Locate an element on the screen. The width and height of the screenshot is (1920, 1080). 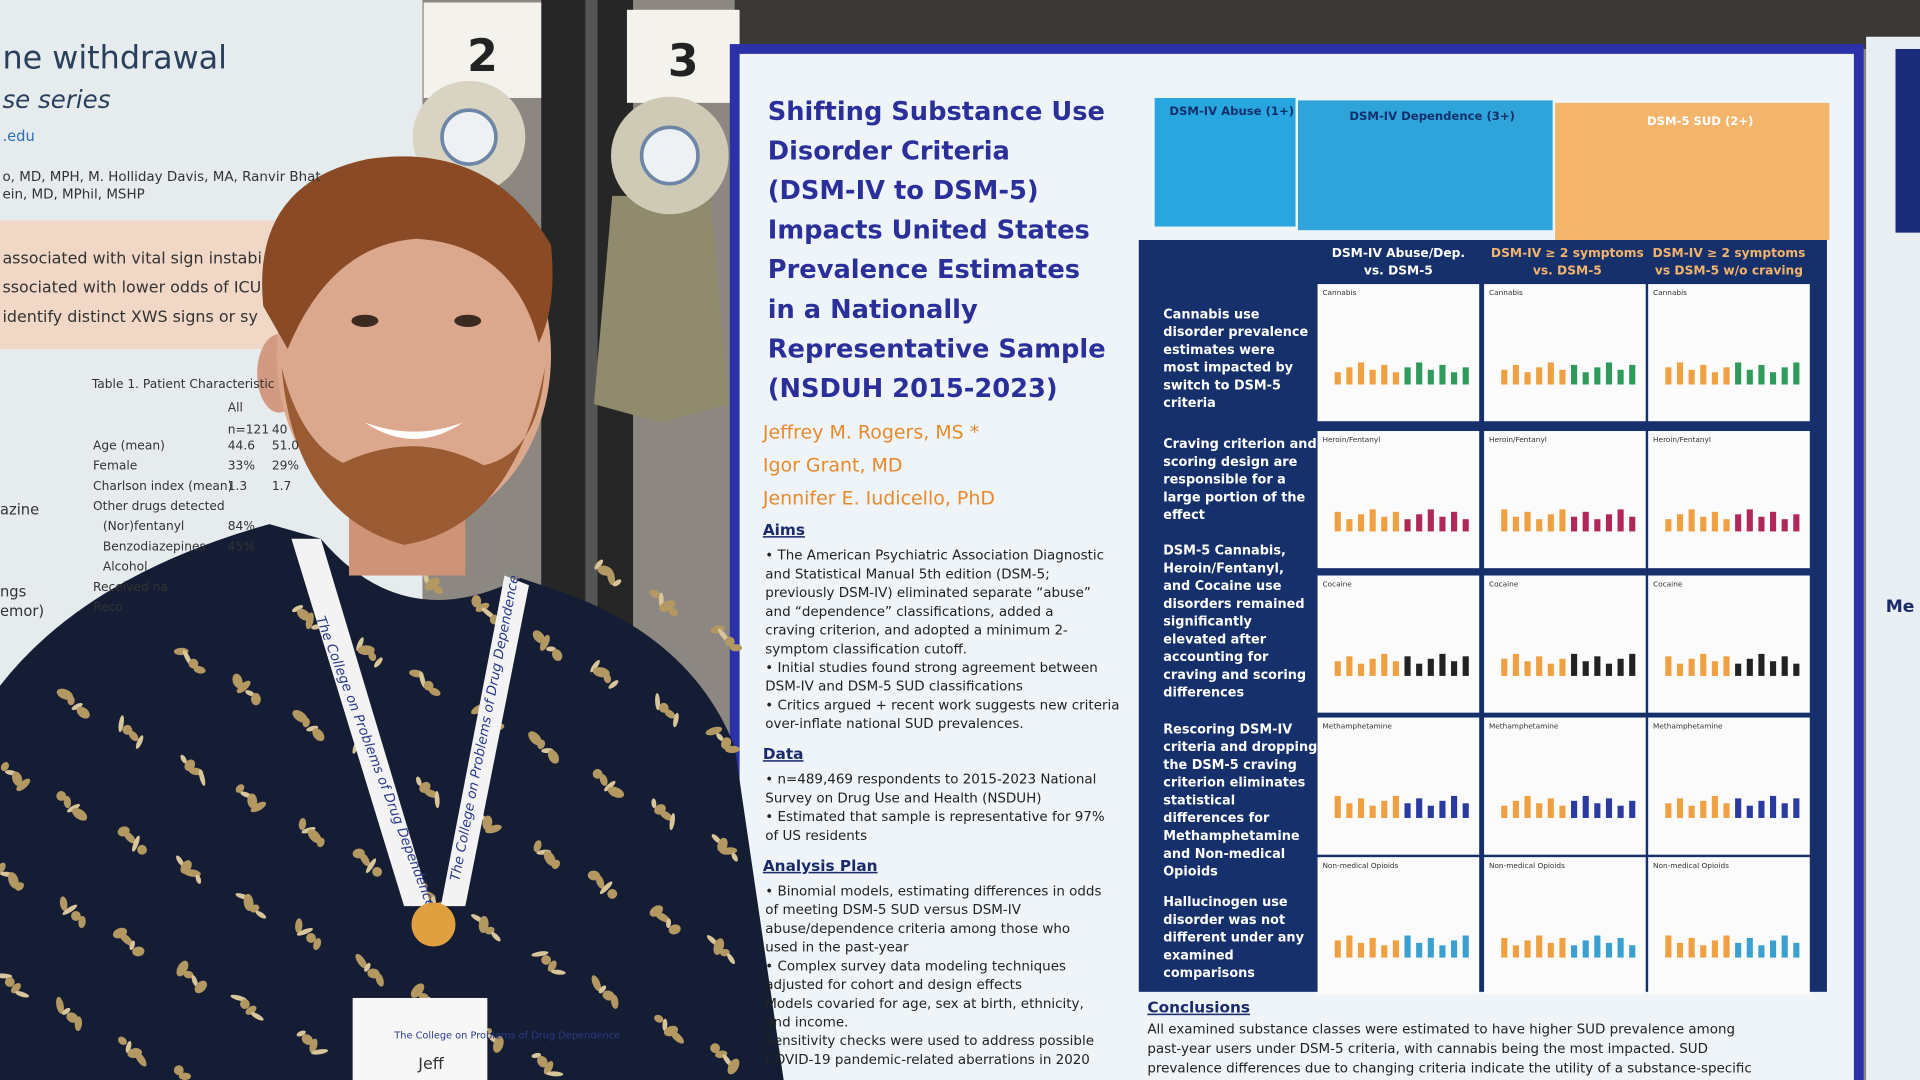
table-cell: Other drugs detected is located at coordinates (159, 506).